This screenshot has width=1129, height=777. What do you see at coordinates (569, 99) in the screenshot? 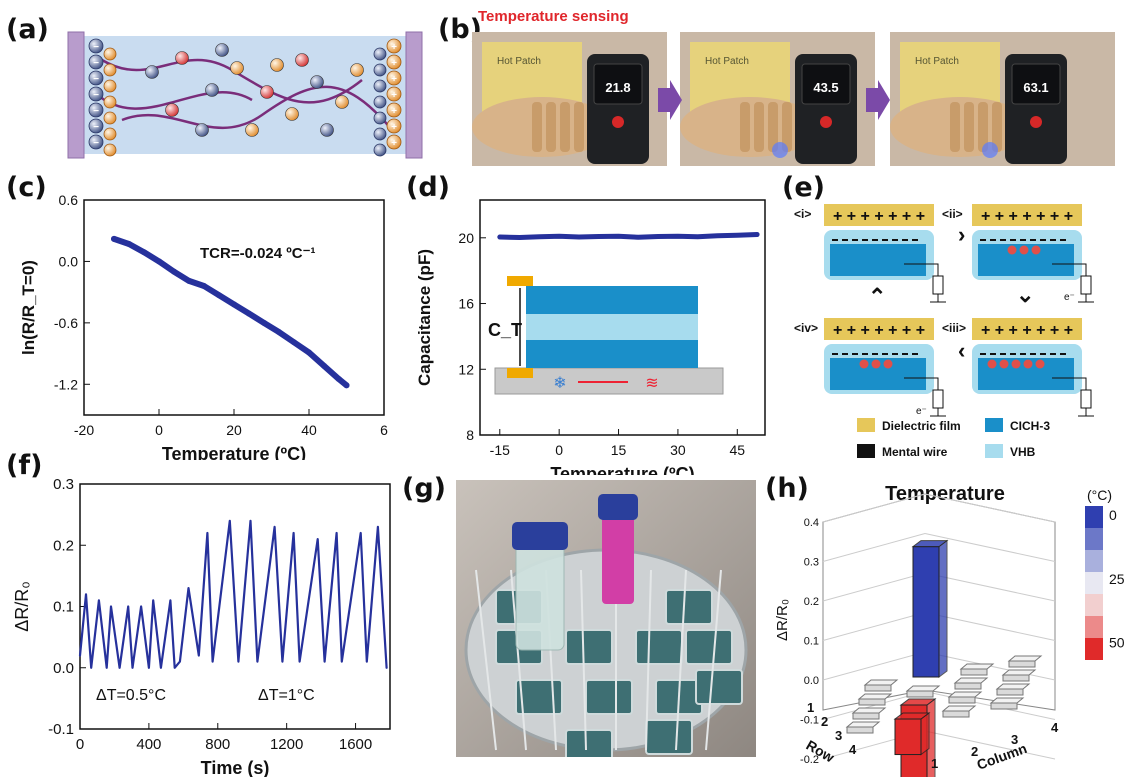
I see `thermometer-photo-1: Hot Patch 21.8` at bounding box center [569, 99].